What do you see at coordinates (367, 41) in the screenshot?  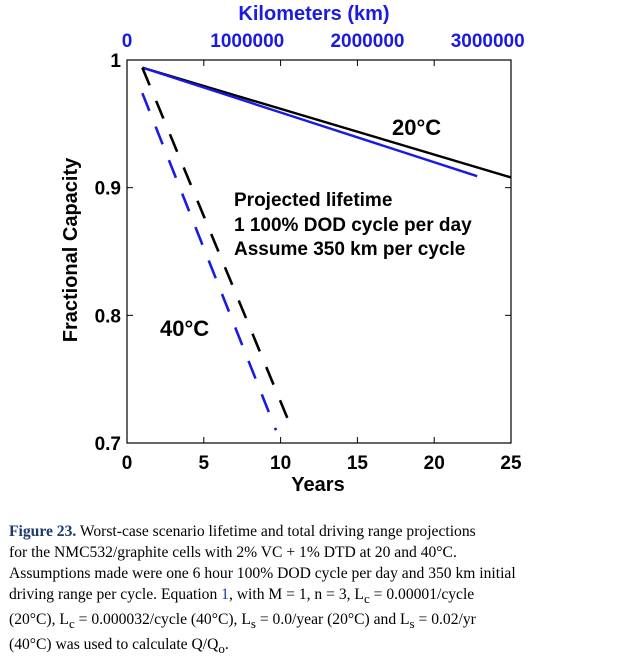 I see `top-tick-label: 2000000` at bounding box center [367, 41].